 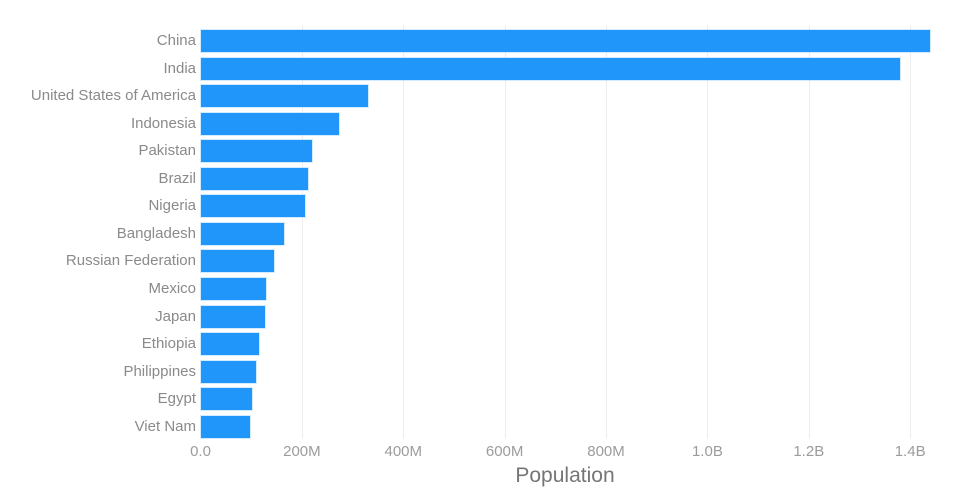 What do you see at coordinates (233, 288) in the screenshot?
I see `bar-mexico` at bounding box center [233, 288].